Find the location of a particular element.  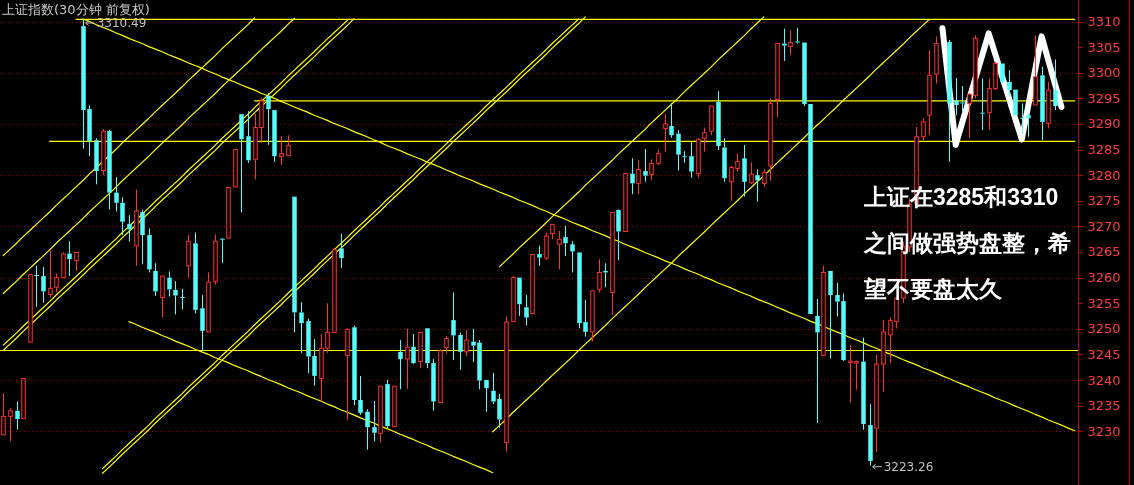

y-tick-label: 3230 is located at coordinates (1104, 431).